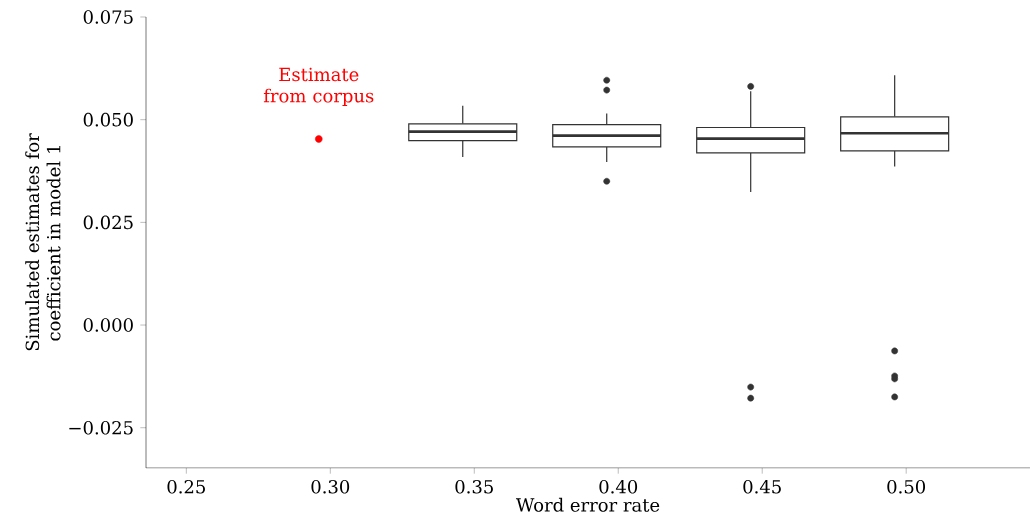 The image size is (1030, 520). I want to click on annotation: Estimate from corpus, so click(318, 87).